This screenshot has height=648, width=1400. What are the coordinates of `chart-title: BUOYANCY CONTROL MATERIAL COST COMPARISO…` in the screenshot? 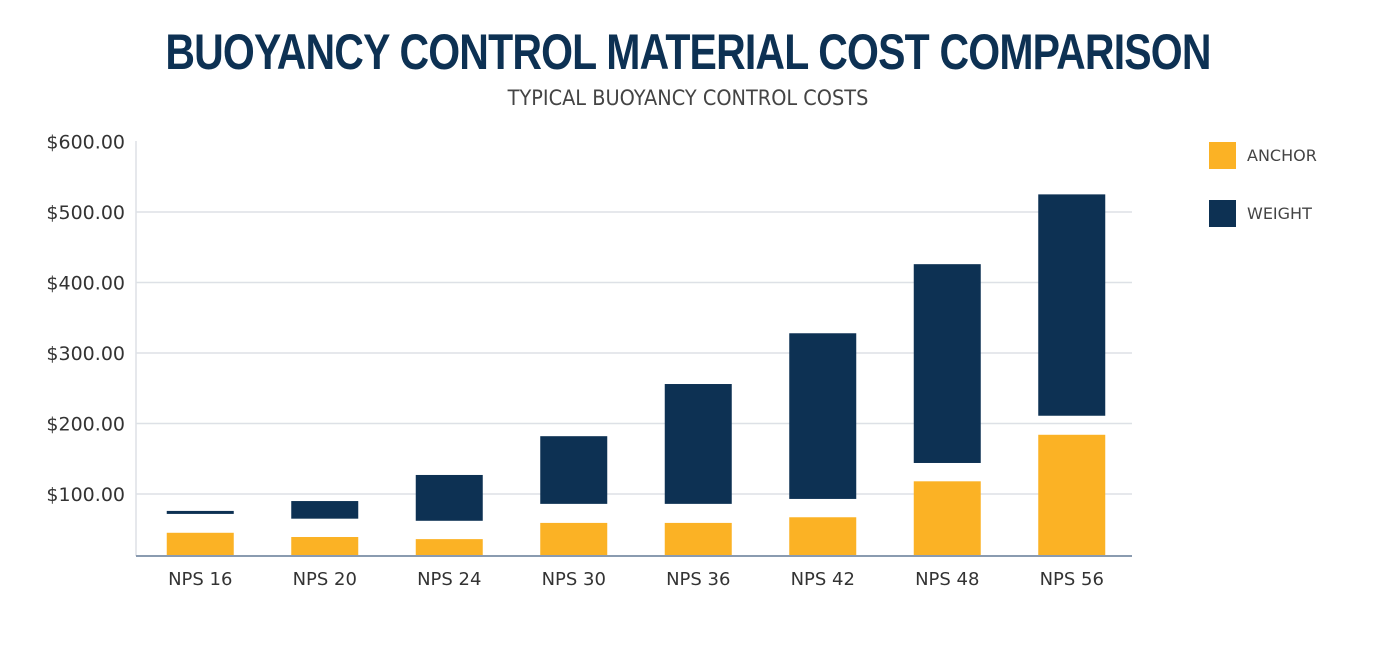 It's located at (688, 52).